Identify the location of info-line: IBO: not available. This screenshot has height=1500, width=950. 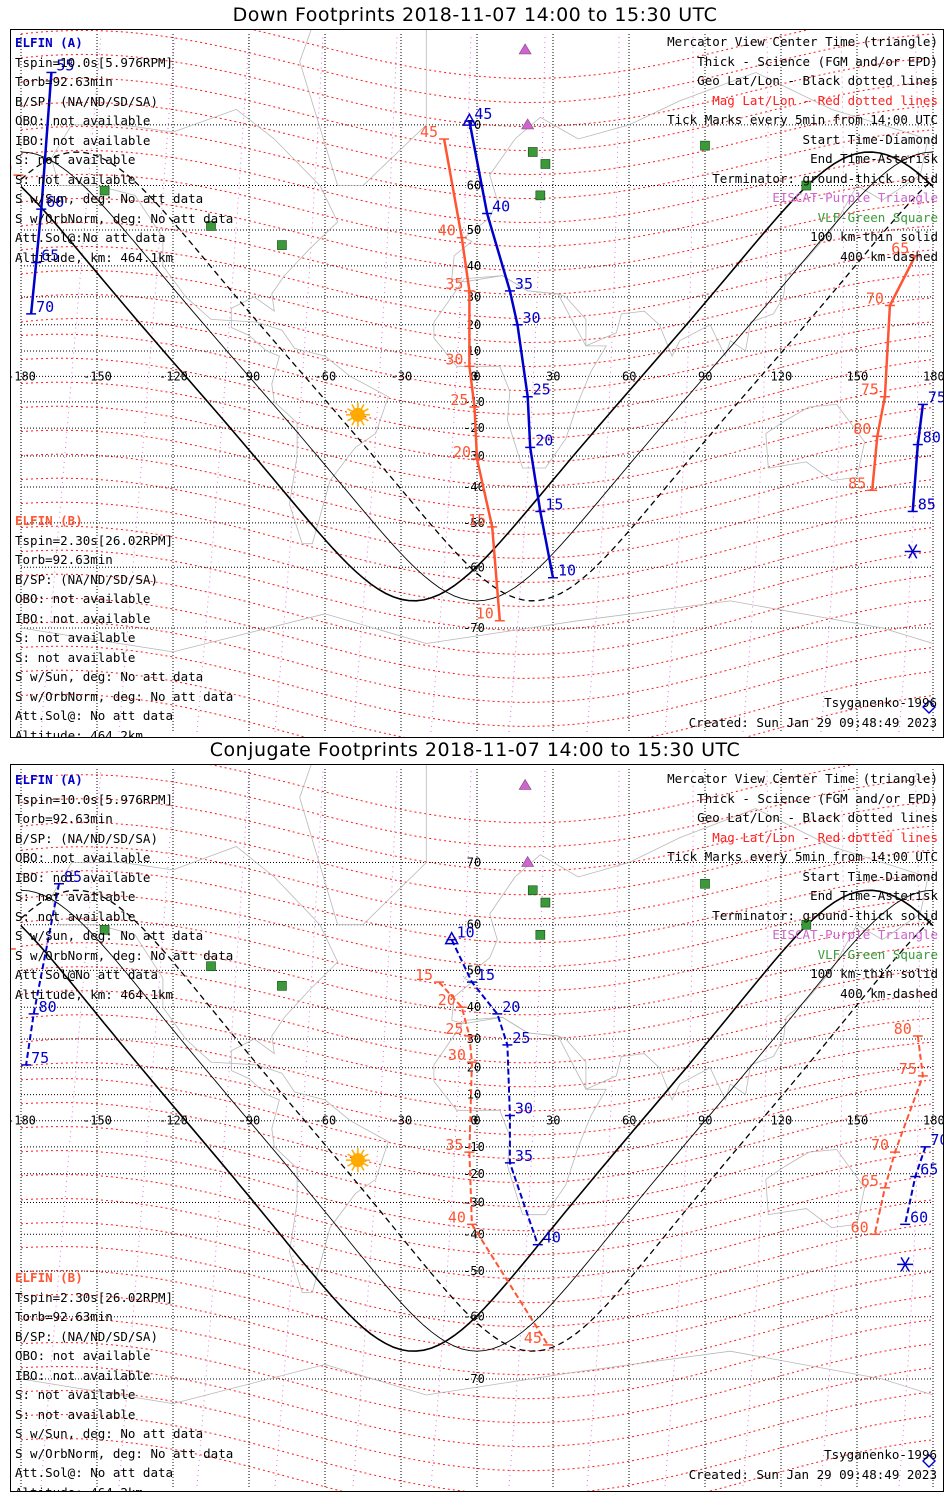
(83, 877).